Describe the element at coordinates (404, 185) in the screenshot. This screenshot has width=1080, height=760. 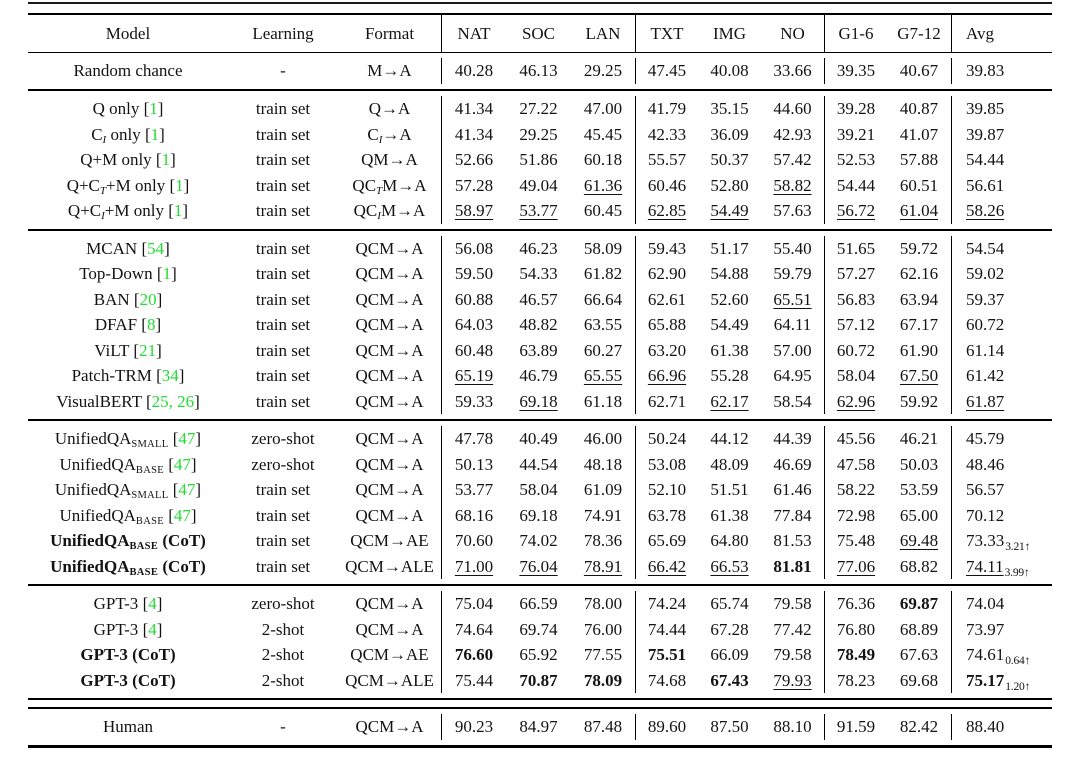
I see `model-text: M→A` at that location.